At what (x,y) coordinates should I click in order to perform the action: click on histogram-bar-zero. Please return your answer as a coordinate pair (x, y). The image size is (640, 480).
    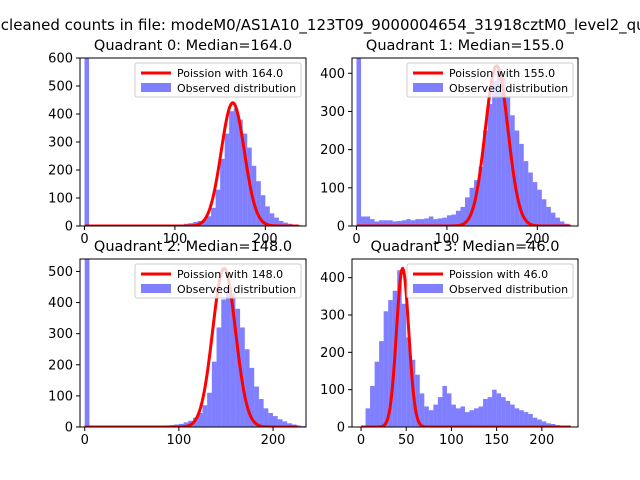
    Looking at the image, I should click on (87, 343).